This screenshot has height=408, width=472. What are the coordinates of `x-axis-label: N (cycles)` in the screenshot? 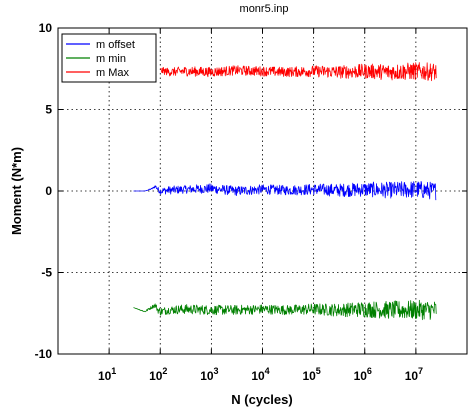 It's located at (261, 399).